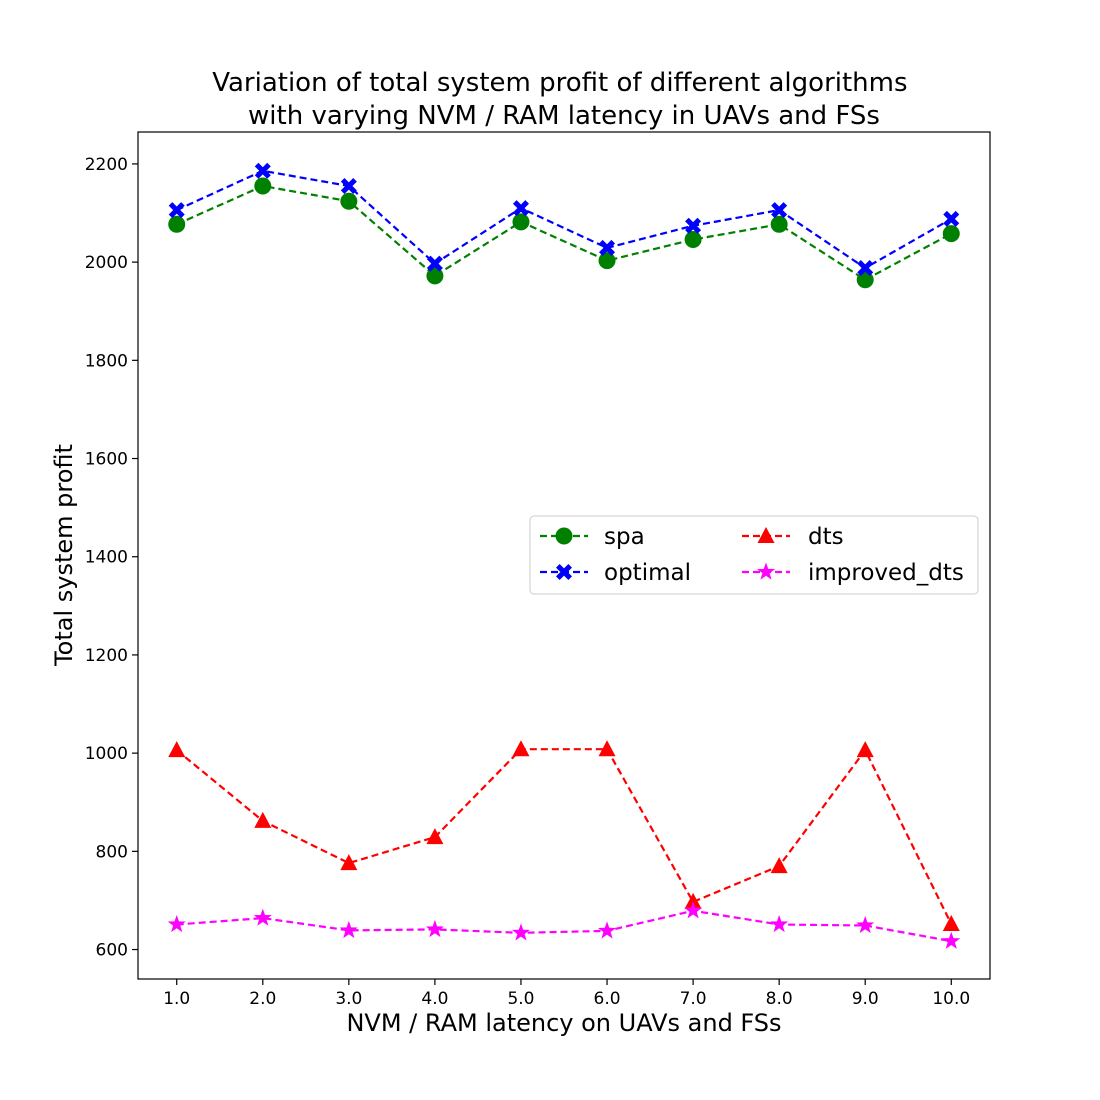  I want to click on legend-label-optimal: optimal, so click(647, 573).